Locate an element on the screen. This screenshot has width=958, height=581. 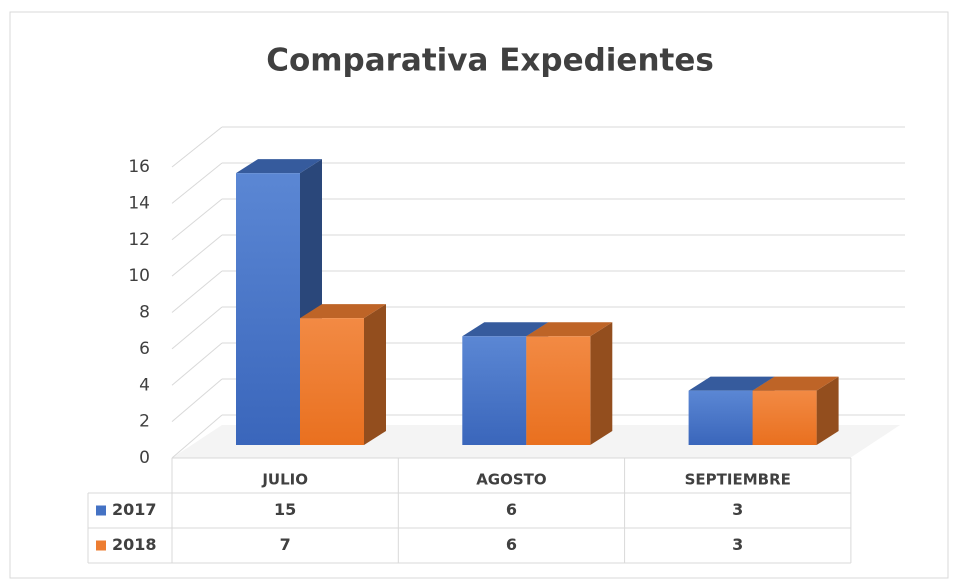
y-tick-label: 4 is located at coordinates (144, 385).